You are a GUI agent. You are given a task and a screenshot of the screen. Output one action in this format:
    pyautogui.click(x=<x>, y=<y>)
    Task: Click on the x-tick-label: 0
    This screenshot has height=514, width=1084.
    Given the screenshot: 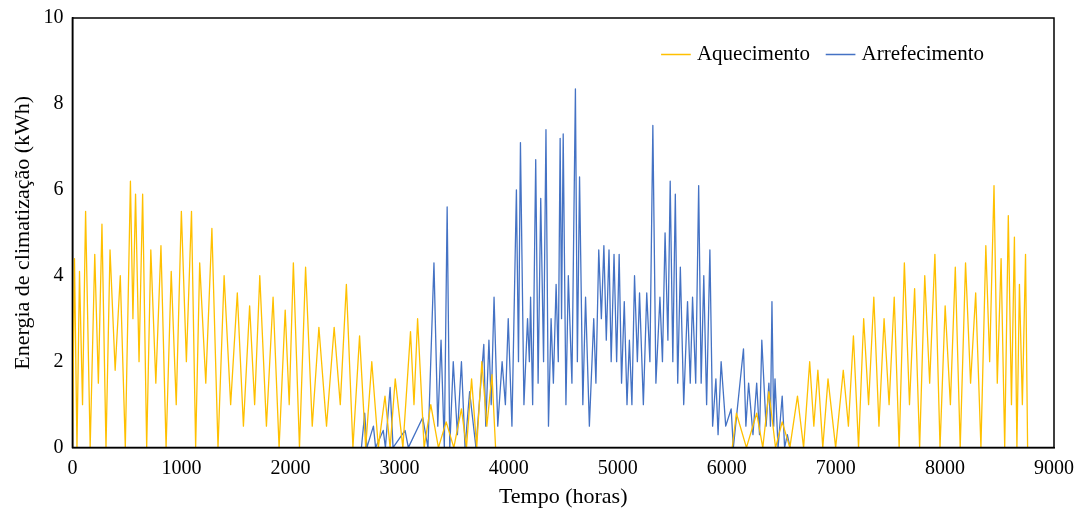 What is the action you would take?
    pyautogui.click(x=72, y=466)
    